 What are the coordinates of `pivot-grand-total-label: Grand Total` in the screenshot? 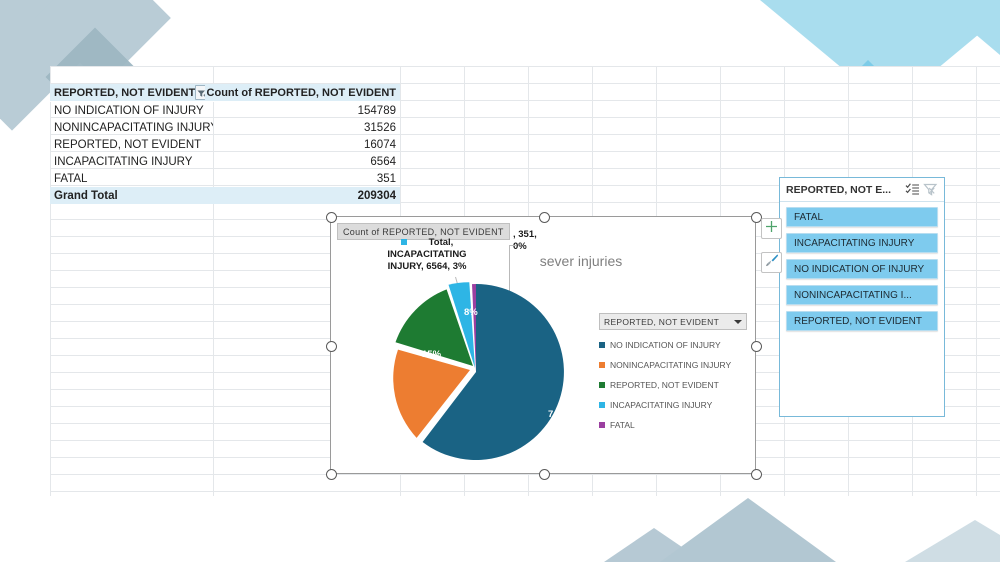 It's located at (86, 195).